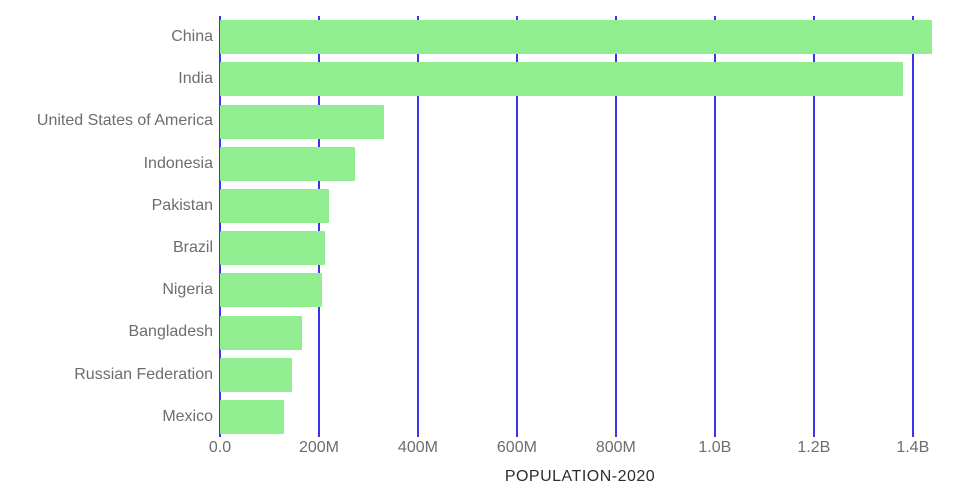 This screenshot has width=960, height=500. I want to click on x-tick-label: 600M, so click(516, 447).